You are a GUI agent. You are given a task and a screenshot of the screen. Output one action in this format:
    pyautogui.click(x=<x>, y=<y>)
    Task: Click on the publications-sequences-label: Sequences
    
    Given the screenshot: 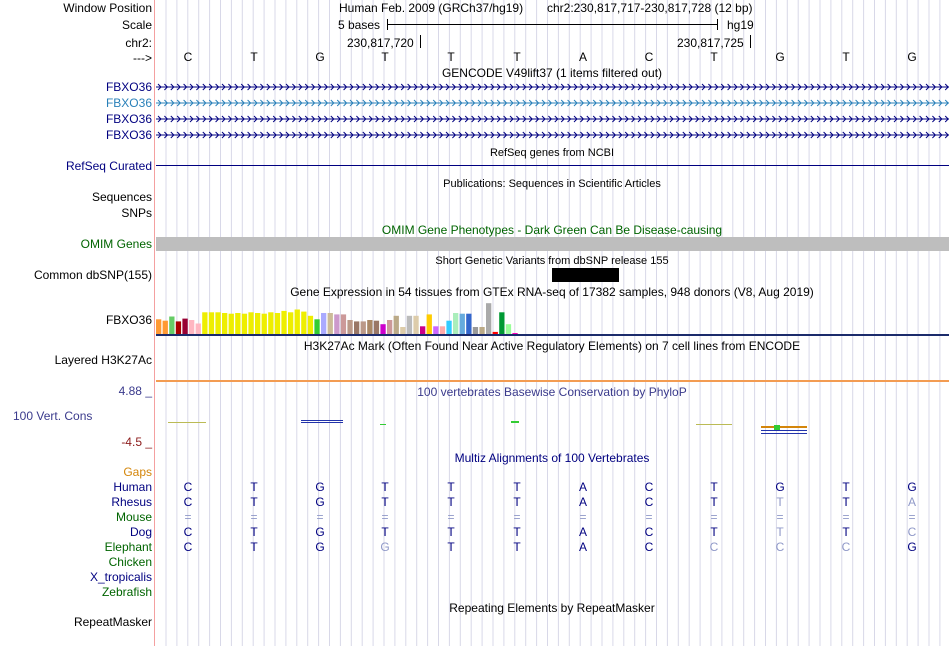 What is the action you would take?
    pyautogui.click(x=121, y=197)
    